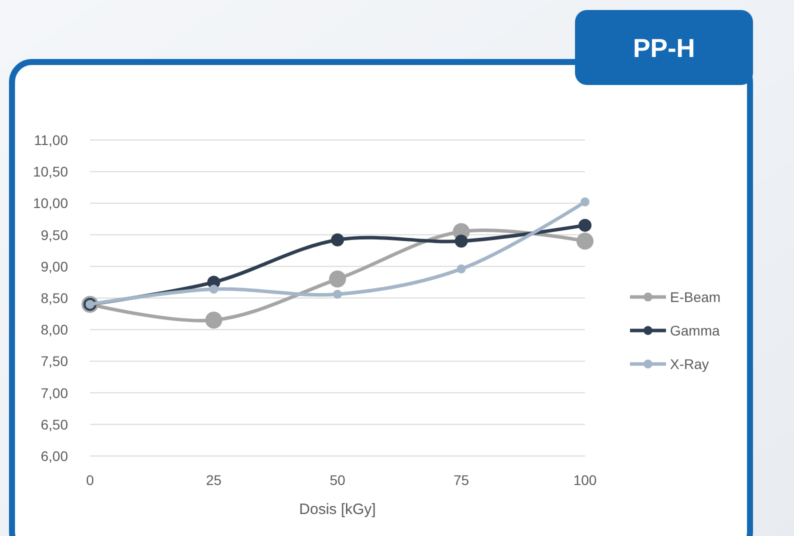 Image resolution: width=794 pixels, height=536 pixels. What do you see at coordinates (461, 480) in the screenshot?
I see `x-tick-label: 75` at bounding box center [461, 480].